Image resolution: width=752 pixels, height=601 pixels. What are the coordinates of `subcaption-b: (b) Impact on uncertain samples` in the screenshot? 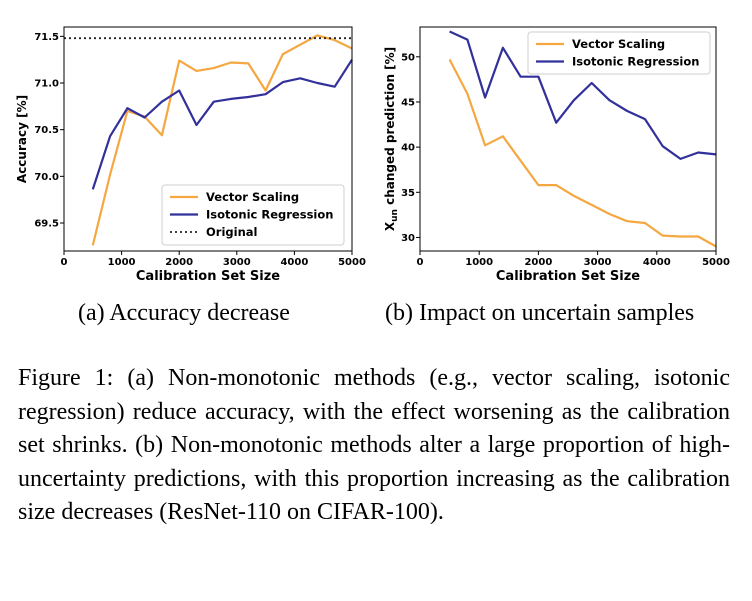 It's located at (540, 313).